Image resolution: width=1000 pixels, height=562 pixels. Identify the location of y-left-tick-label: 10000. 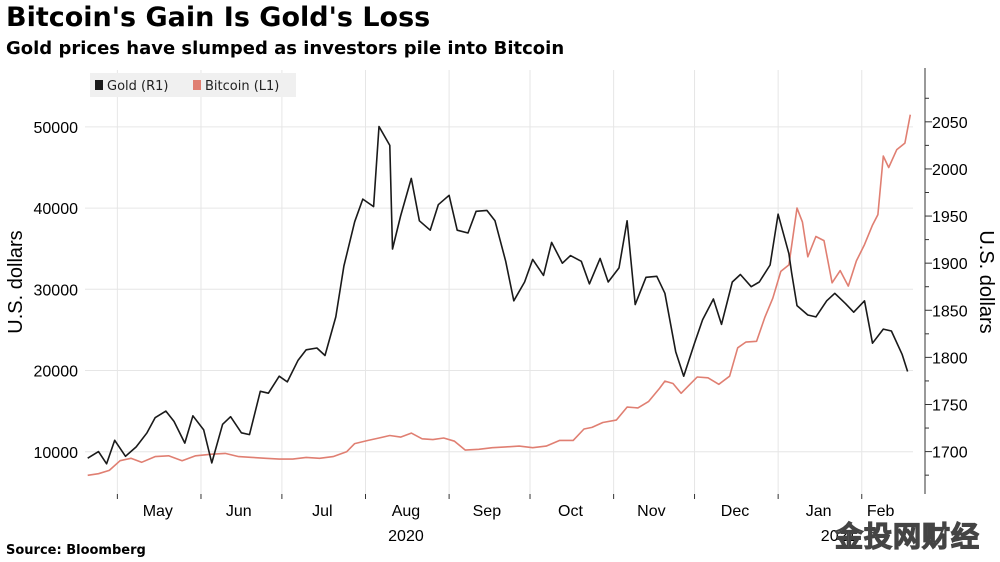
(56, 453).